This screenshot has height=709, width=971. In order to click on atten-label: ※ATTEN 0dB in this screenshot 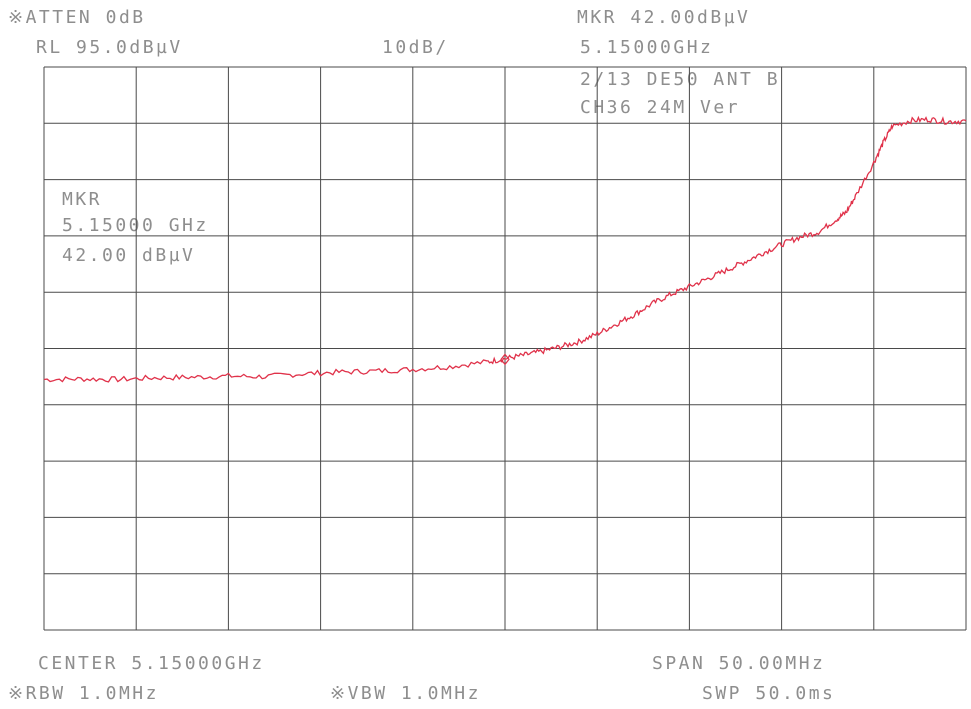, I will do `click(77, 17)`.